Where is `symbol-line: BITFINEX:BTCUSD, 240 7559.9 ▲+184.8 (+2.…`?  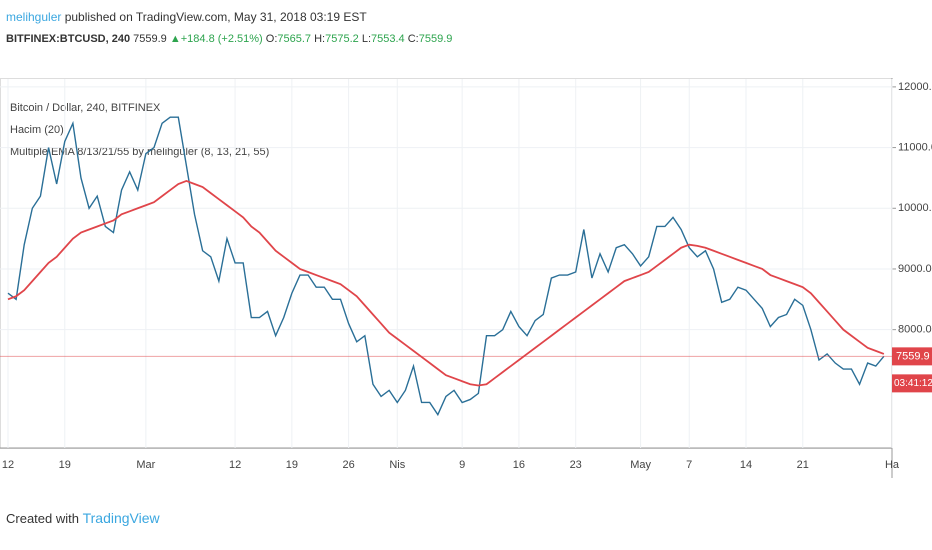
symbol-line: BITFINEX:BTCUSD, 240 7559.9 ▲+184.8 (+2.… is located at coordinates (229, 39).